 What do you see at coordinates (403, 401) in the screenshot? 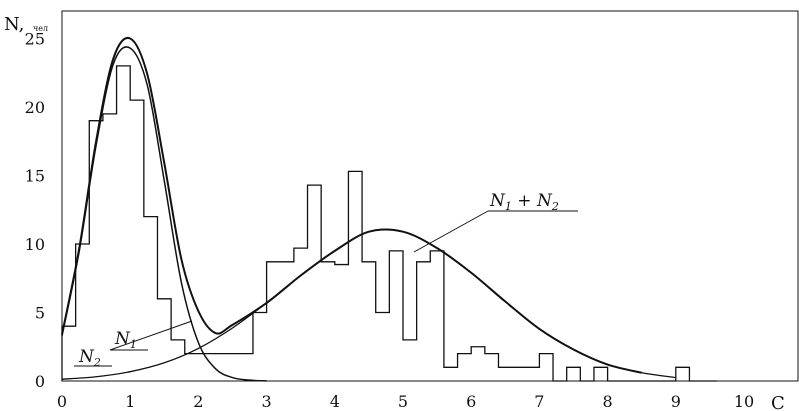
I see `x-tick-label: 5` at bounding box center [403, 401].